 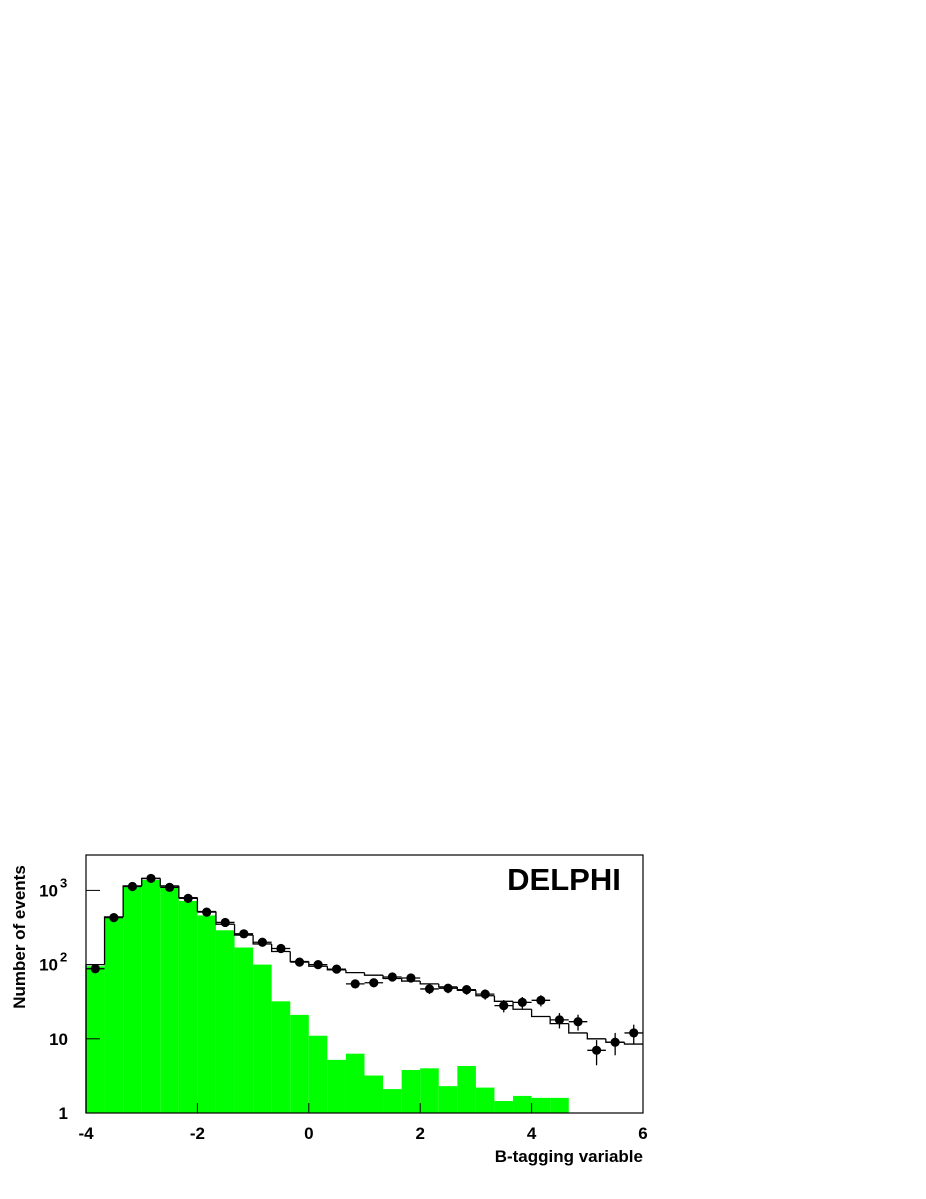 I want to click on x-tick-label: 4, so click(x=532, y=1133).